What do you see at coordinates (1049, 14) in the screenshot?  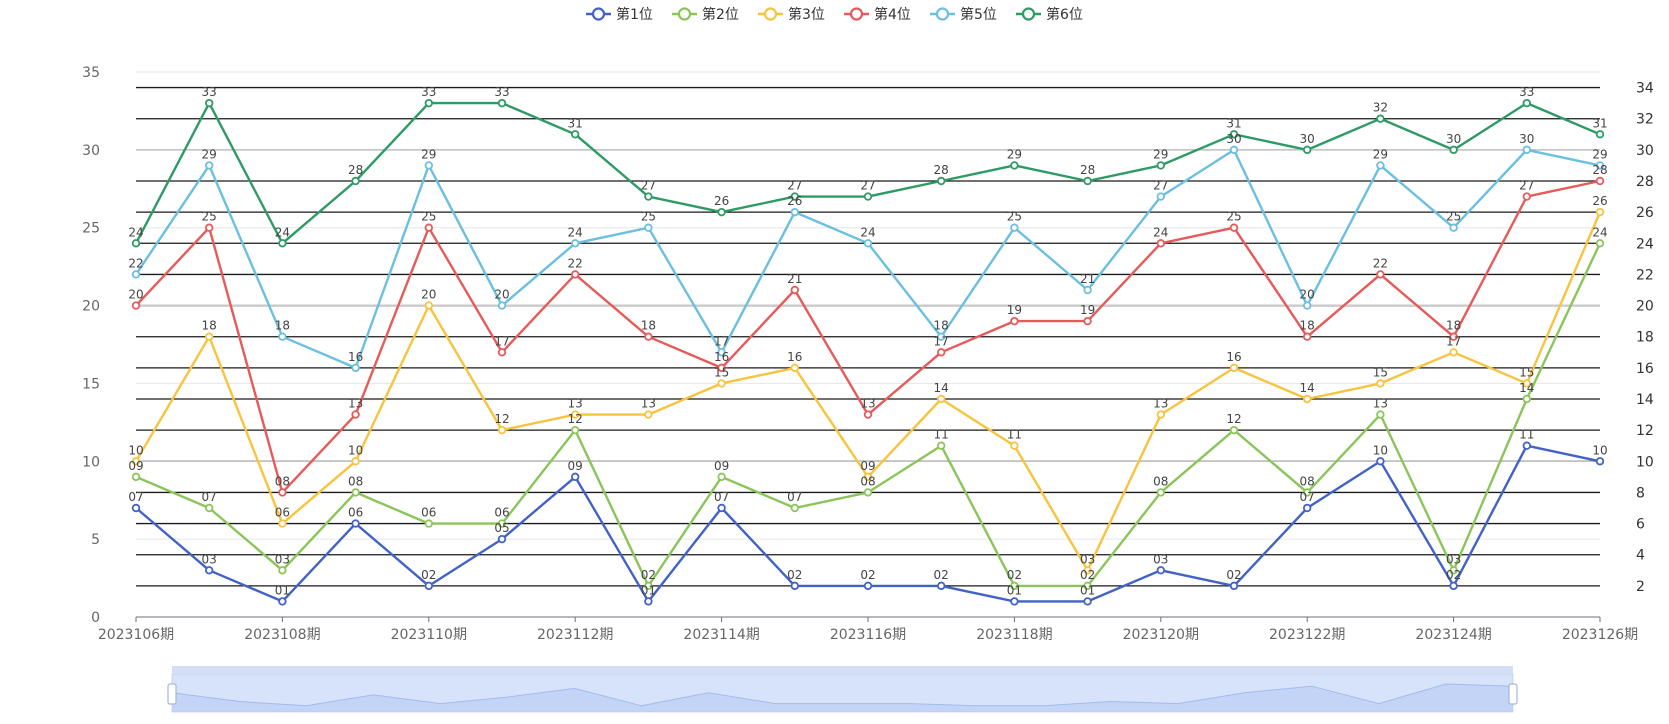 I see `legend-item-6: 第6位` at bounding box center [1049, 14].